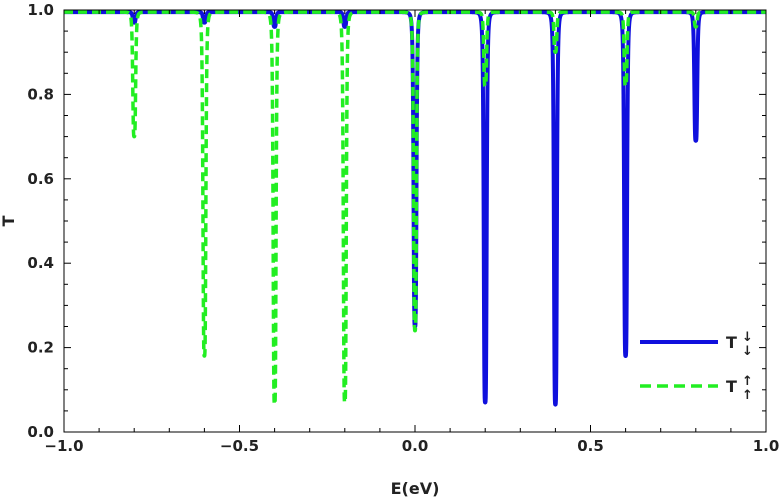 This screenshot has height=504, width=784. What do you see at coordinates (747, 351) in the screenshot?
I see `legend-subscript: ↓` at bounding box center [747, 351].